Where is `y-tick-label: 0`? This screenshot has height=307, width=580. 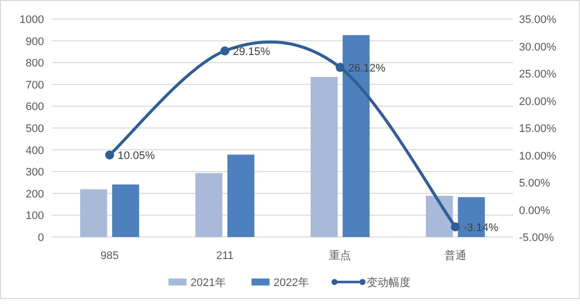
y-tick-label: 0 is located at coordinates (41, 238).